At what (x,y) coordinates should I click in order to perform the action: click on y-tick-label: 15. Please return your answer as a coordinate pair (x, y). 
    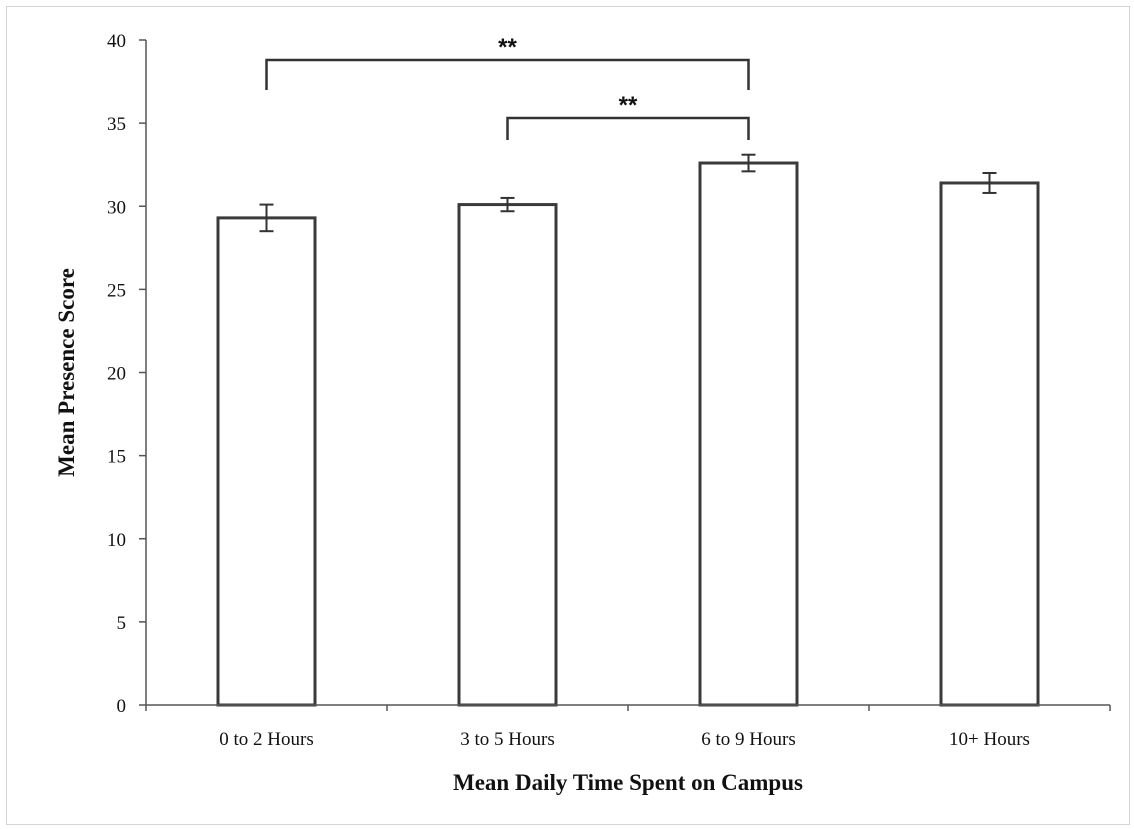
    Looking at the image, I should click on (116, 457).